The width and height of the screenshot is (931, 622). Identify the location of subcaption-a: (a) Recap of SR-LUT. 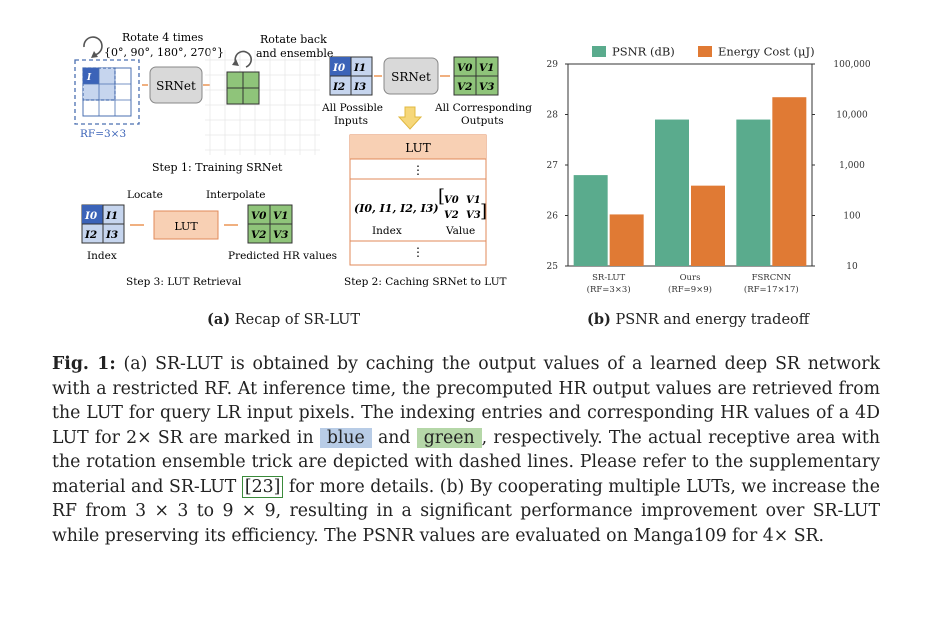
(283, 319).